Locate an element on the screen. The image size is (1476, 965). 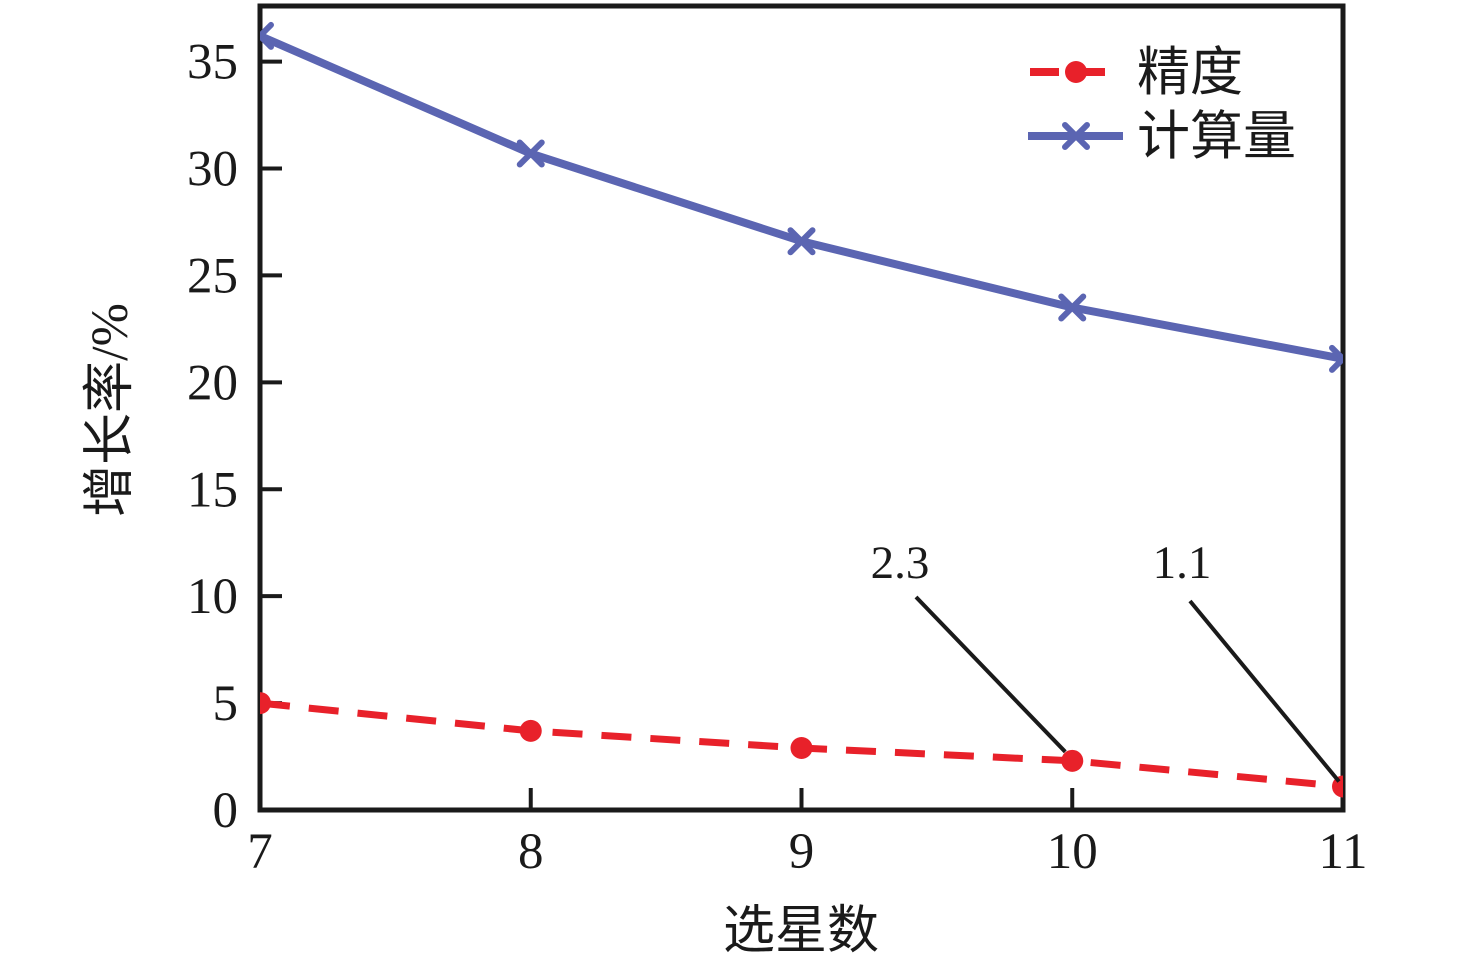
y-tick-label: 20 is located at coordinates (212, 383).